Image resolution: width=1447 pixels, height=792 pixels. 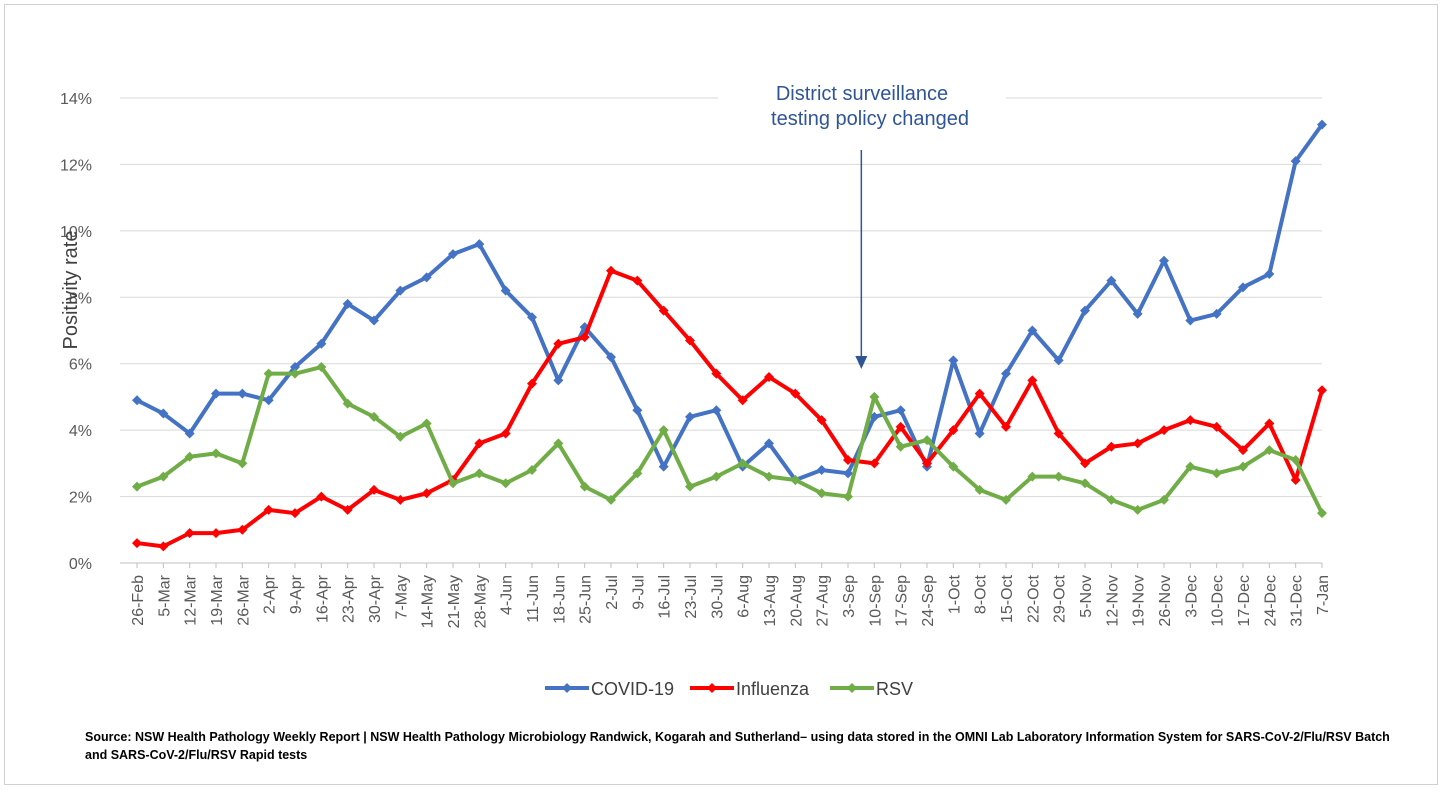 I want to click on x-tick-label: 16-Jul, so click(x=665, y=597).